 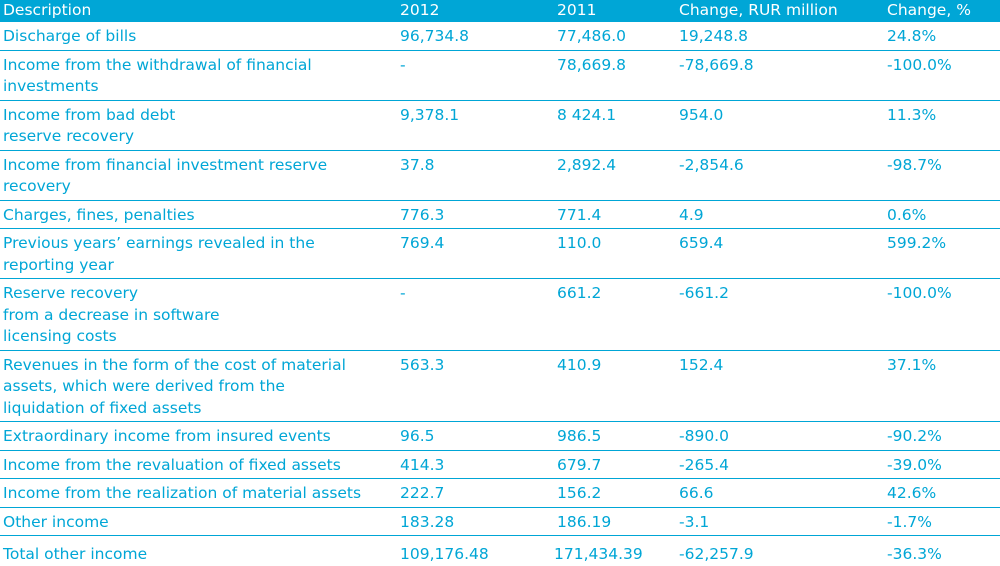 What do you see at coordinates (716, 64) in the screenshot?
I see `cell-change: -78,669.8` at bounding box center [716, 64].